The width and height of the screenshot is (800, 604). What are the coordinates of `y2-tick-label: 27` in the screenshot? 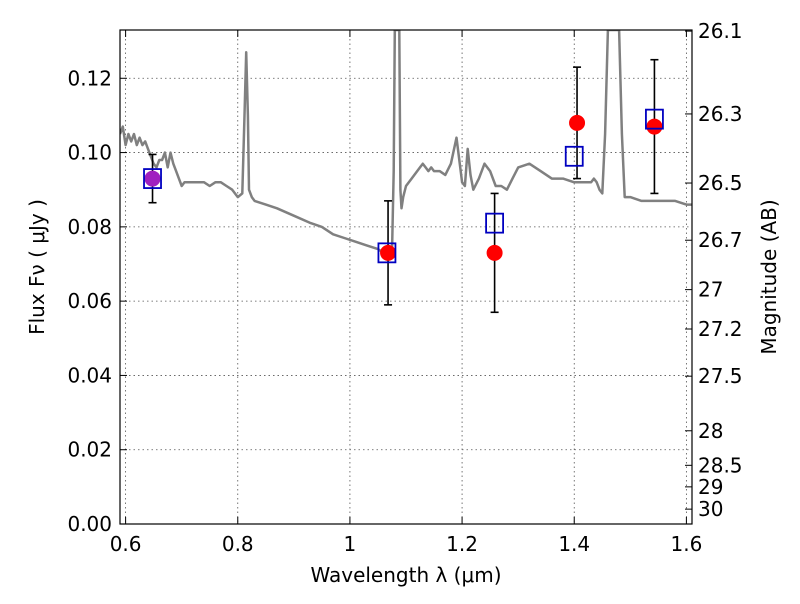 It's located at (710, 290).